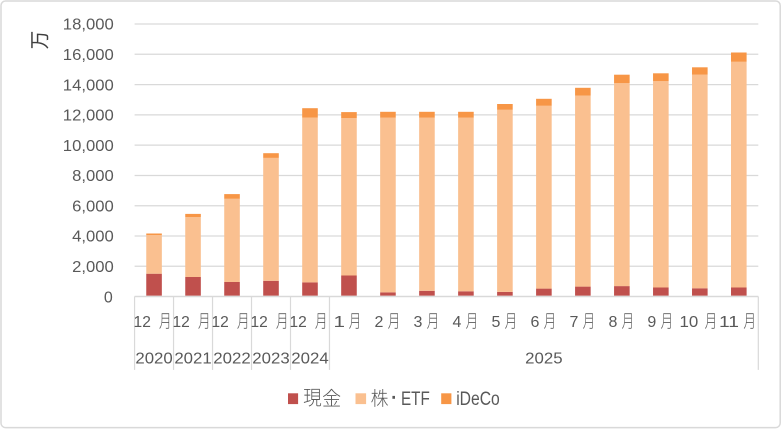 This screenshot has width=782, height=429. What do you see at coordinates (93, 237) in the screenshot?
I see `svg-text: 4,000` at bounding box center [93, 237].